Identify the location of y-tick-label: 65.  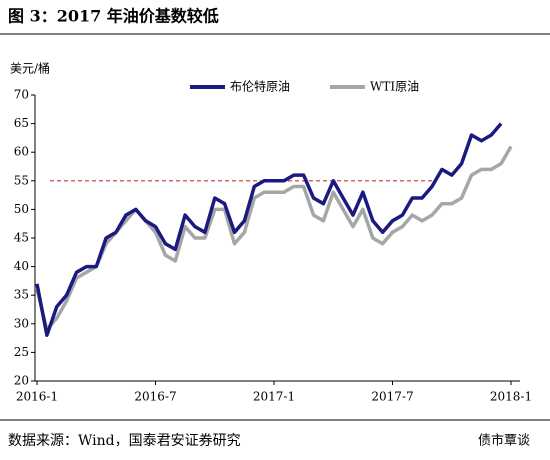
(21, 123).